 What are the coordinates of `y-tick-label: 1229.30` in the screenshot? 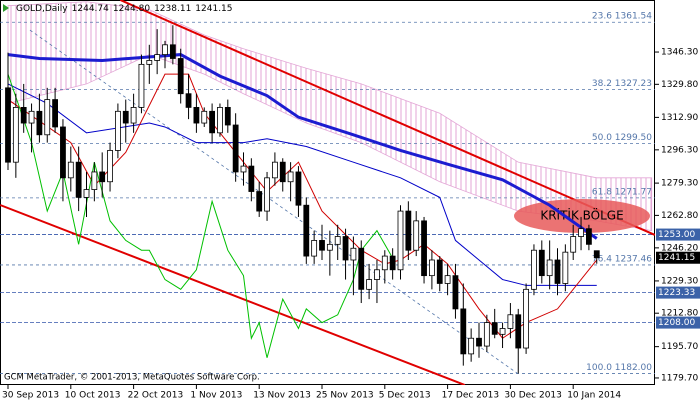 It's located at (679, 281).